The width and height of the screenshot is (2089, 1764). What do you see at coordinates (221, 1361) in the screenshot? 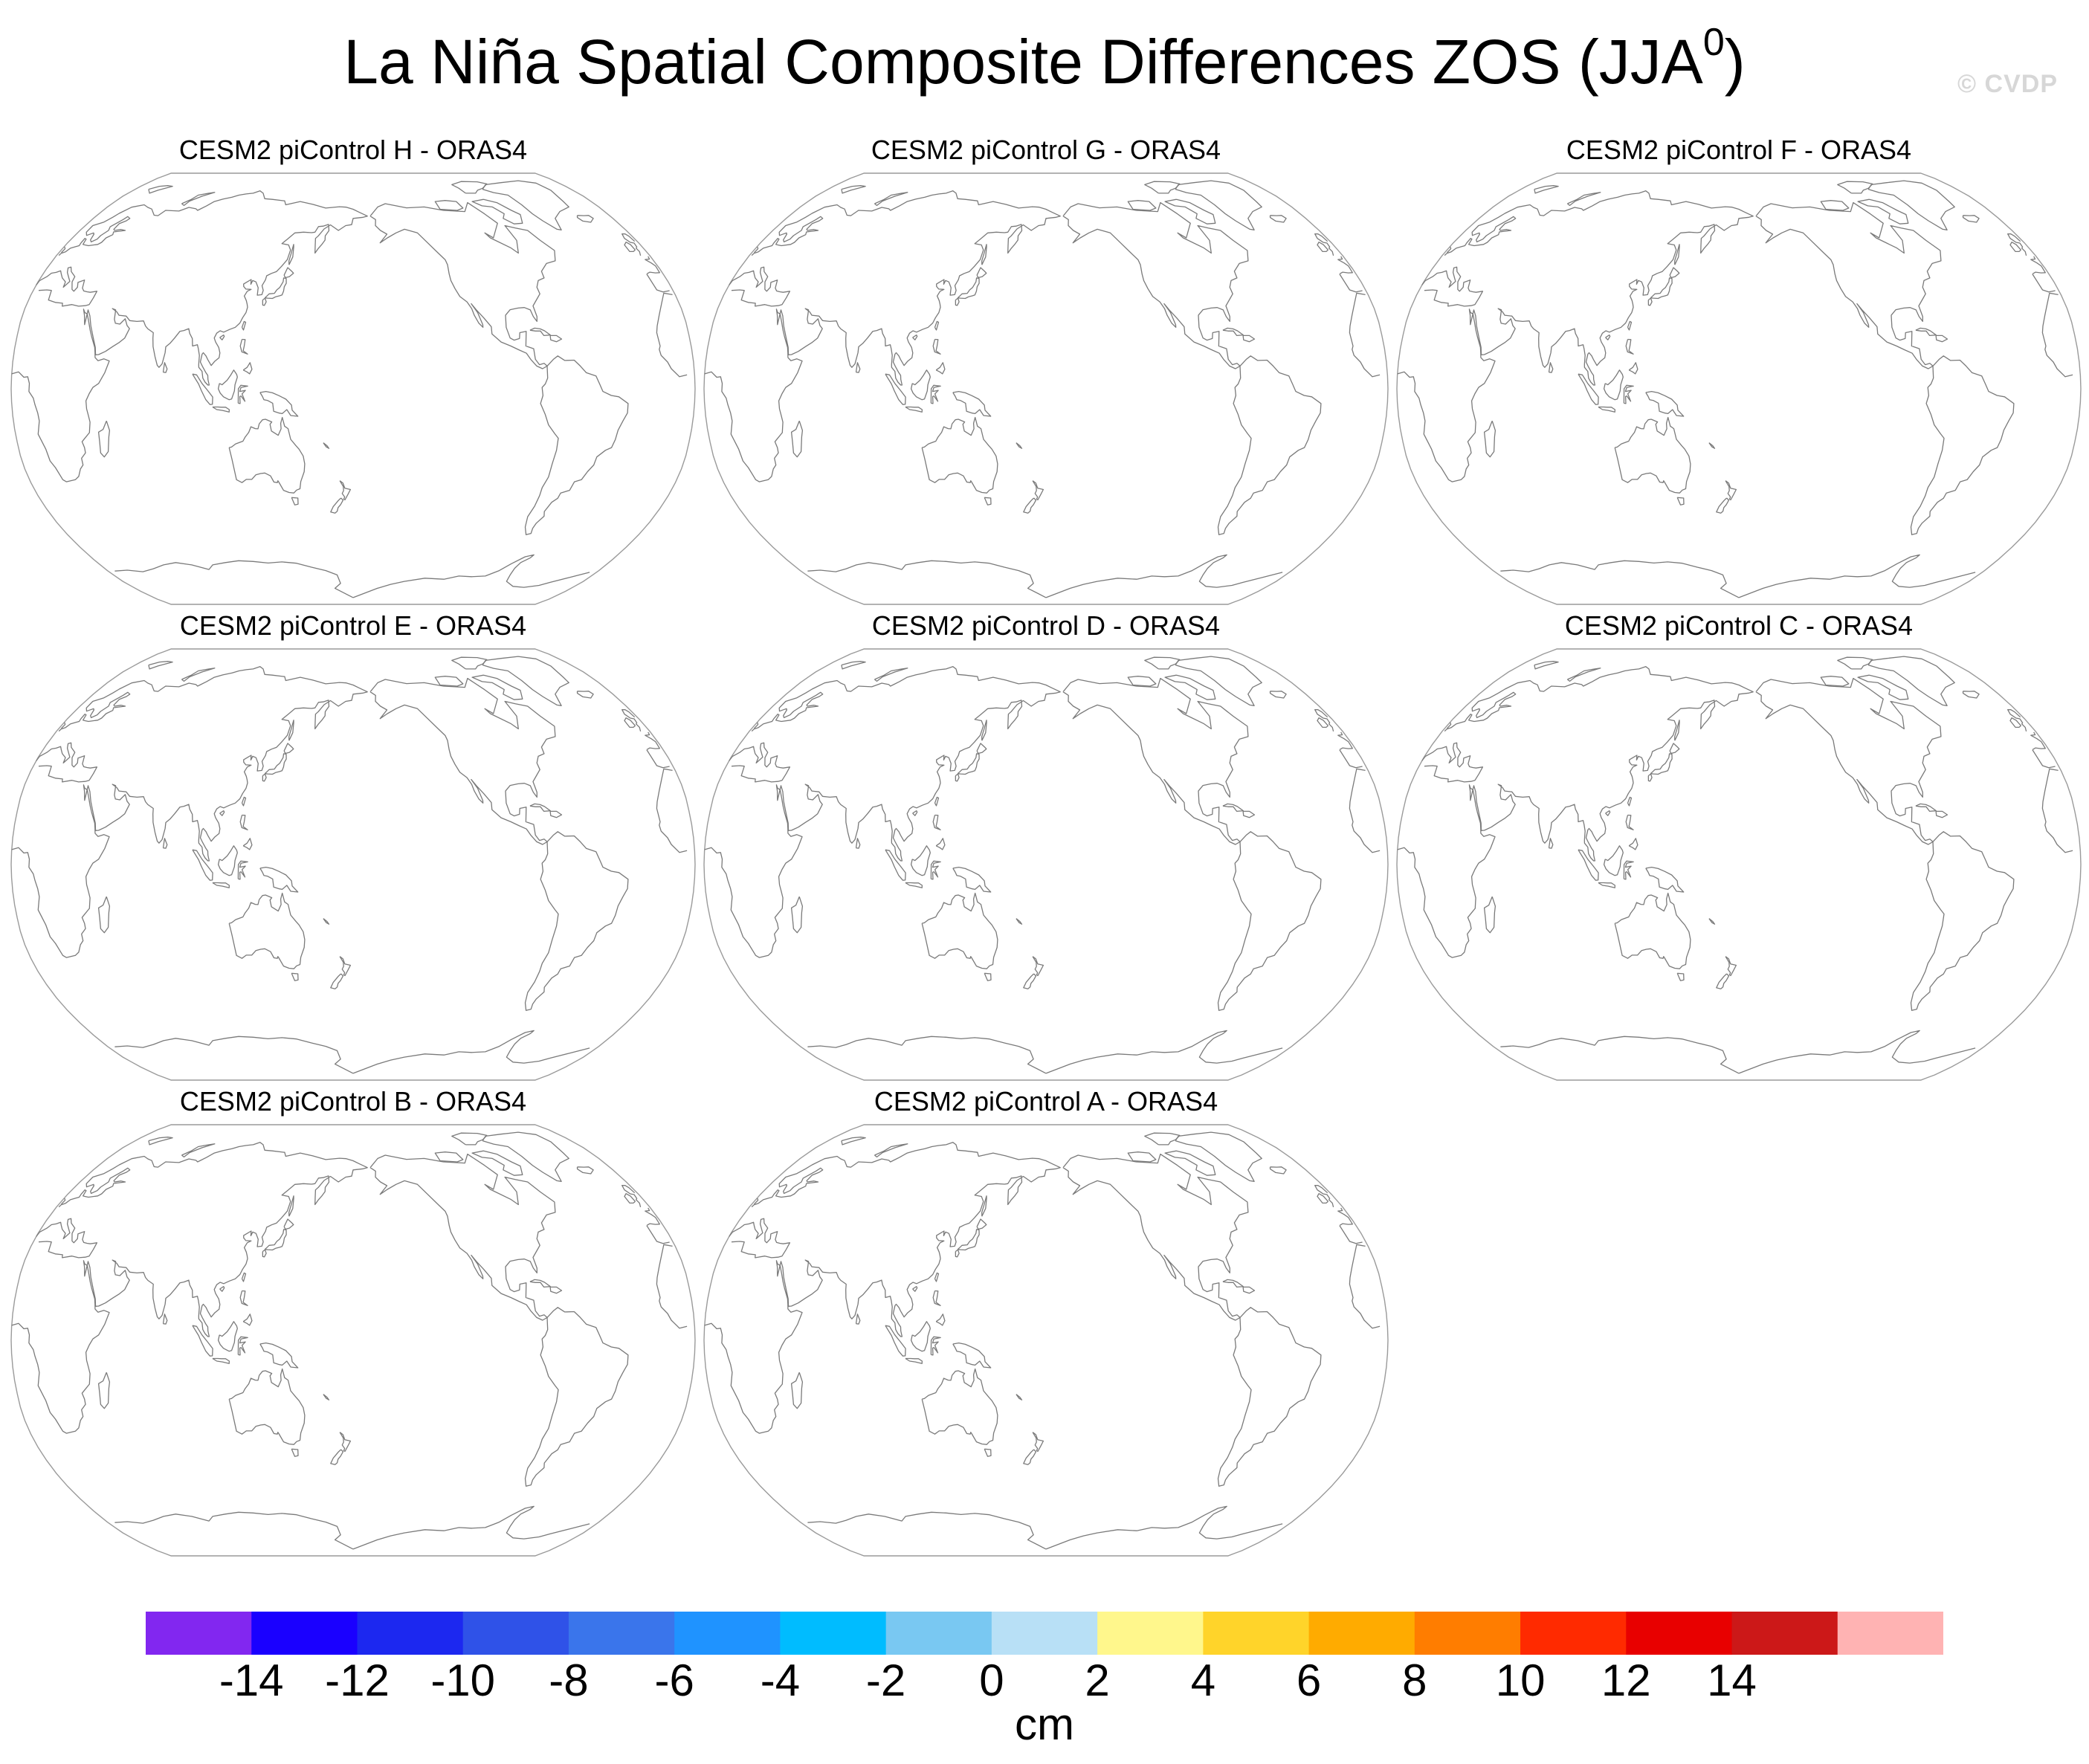
I see `coastline-java` at bounding box center [221, 1361].